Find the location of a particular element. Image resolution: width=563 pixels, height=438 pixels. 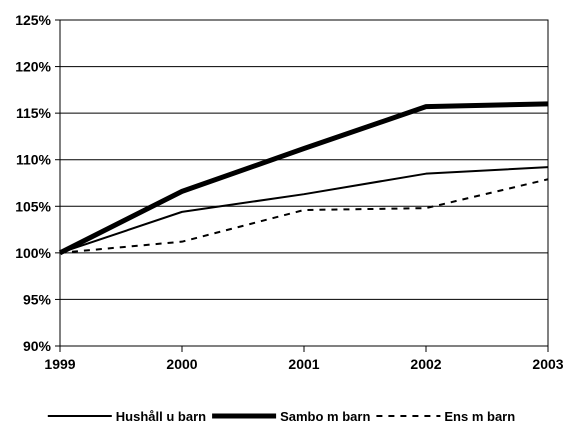

y-tick-label-7: 125% is located at coordinates (33, 20).